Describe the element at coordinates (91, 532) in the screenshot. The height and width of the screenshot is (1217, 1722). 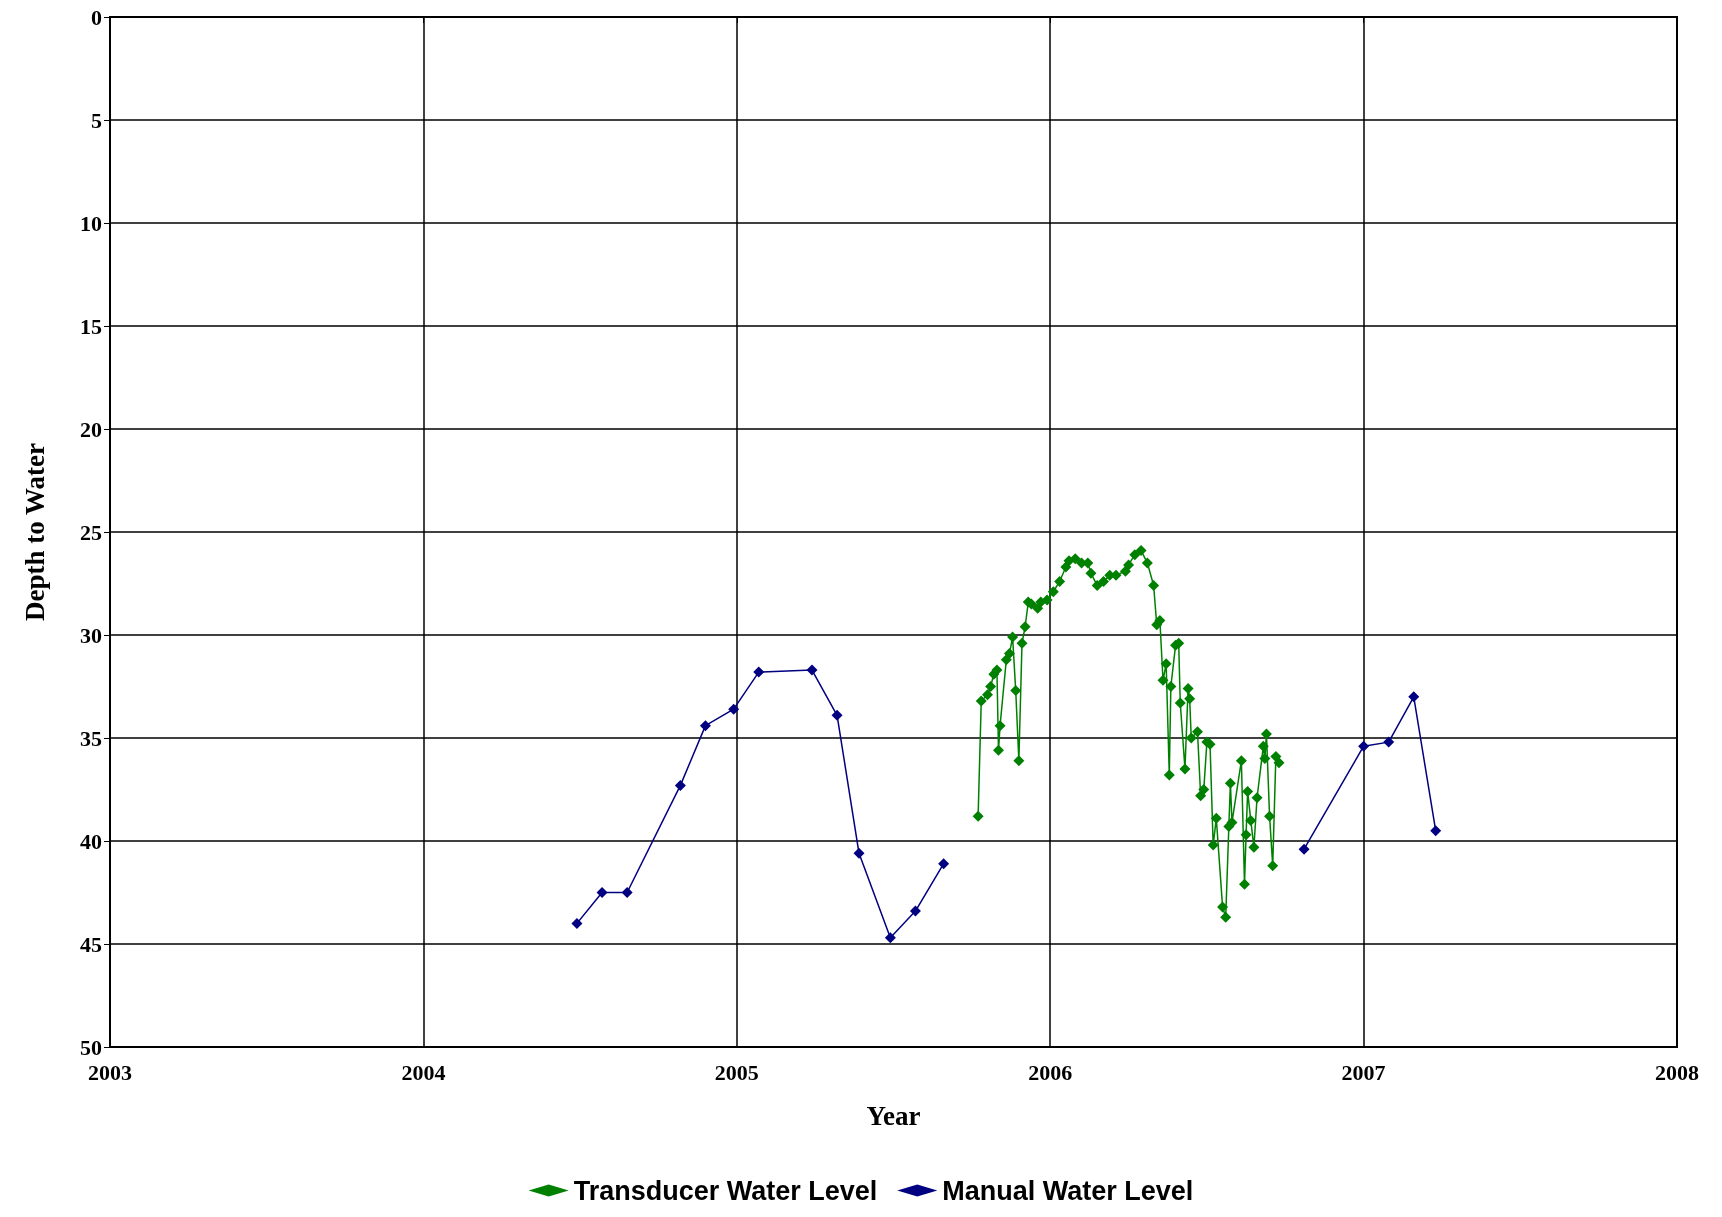
I see `y-tick-label: 25` at that location.